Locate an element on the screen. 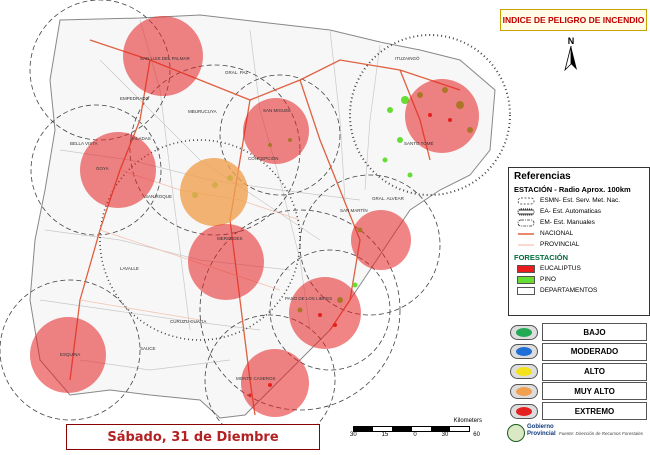  place-label: MERCEDES is located at coordinates (230, 238).